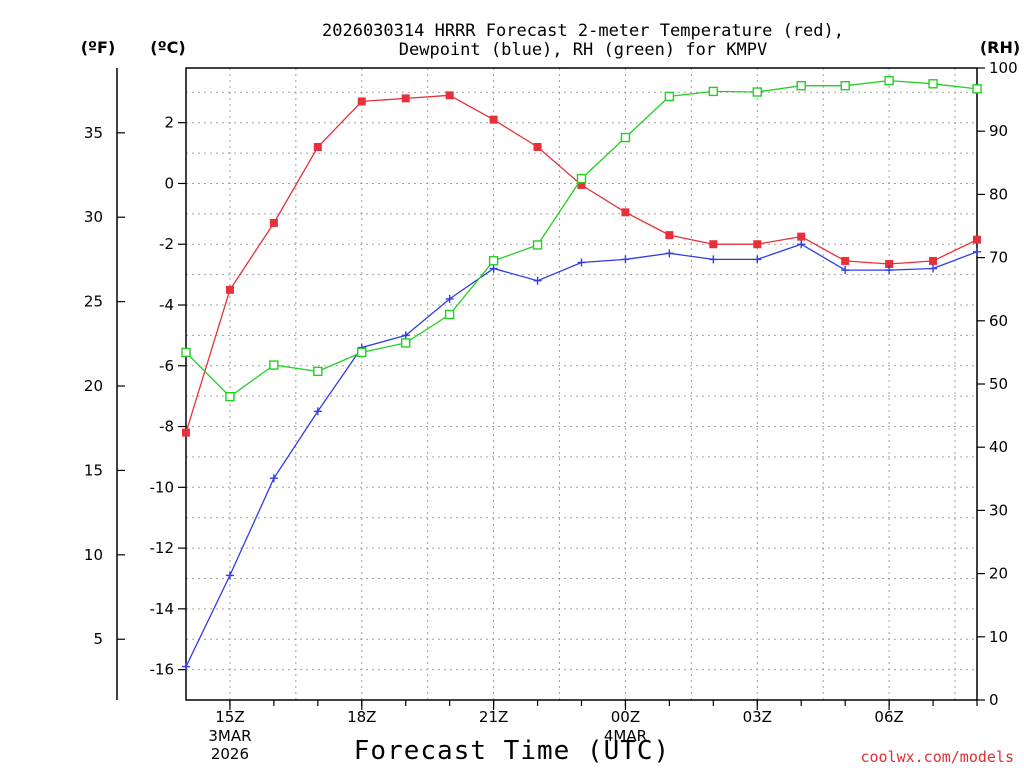  What do you see at coordinates (998, 131) in the screenshot?
I see `rh-tick-label: 90` at bounding box center [998, 131].